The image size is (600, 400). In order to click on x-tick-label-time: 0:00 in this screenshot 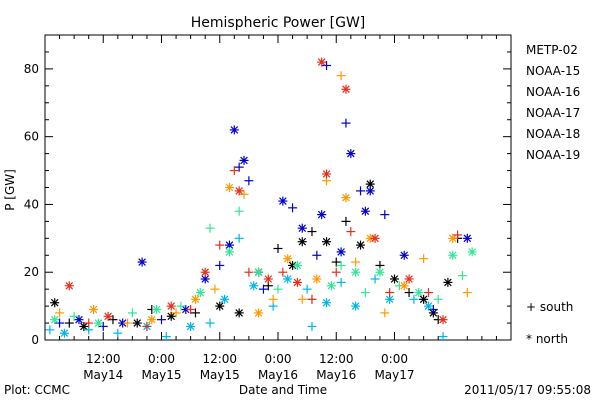, I will do `click(278, 359)`.